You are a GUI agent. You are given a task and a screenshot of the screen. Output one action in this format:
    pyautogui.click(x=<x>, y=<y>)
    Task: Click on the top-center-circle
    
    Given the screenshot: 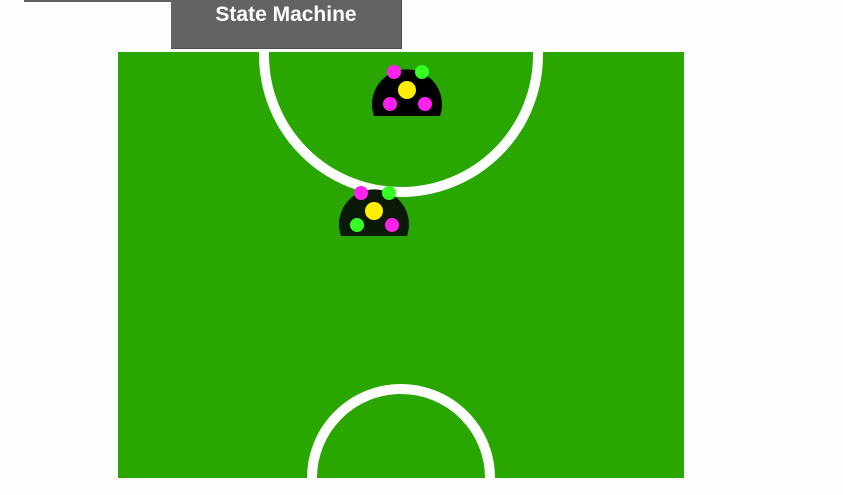 What is the action you would take?
    pyautogui.click(x=401, y=124)
    